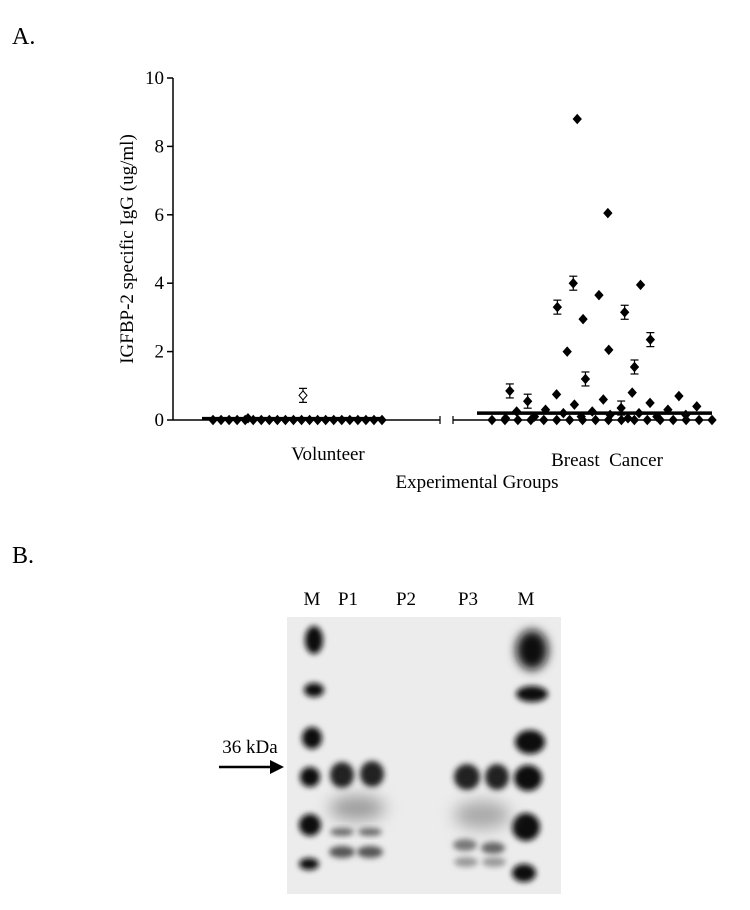  What do you see at coordinates (311, 748) in the screenshot?
I see `marker-ladder-left` at bounding box center [311, 748].